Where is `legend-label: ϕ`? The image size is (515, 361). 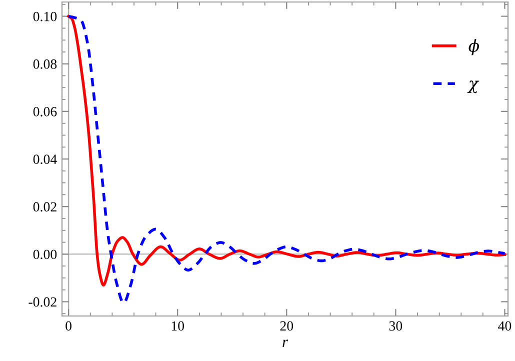
legend-label: ϕ is located at coordinates (474, 47).